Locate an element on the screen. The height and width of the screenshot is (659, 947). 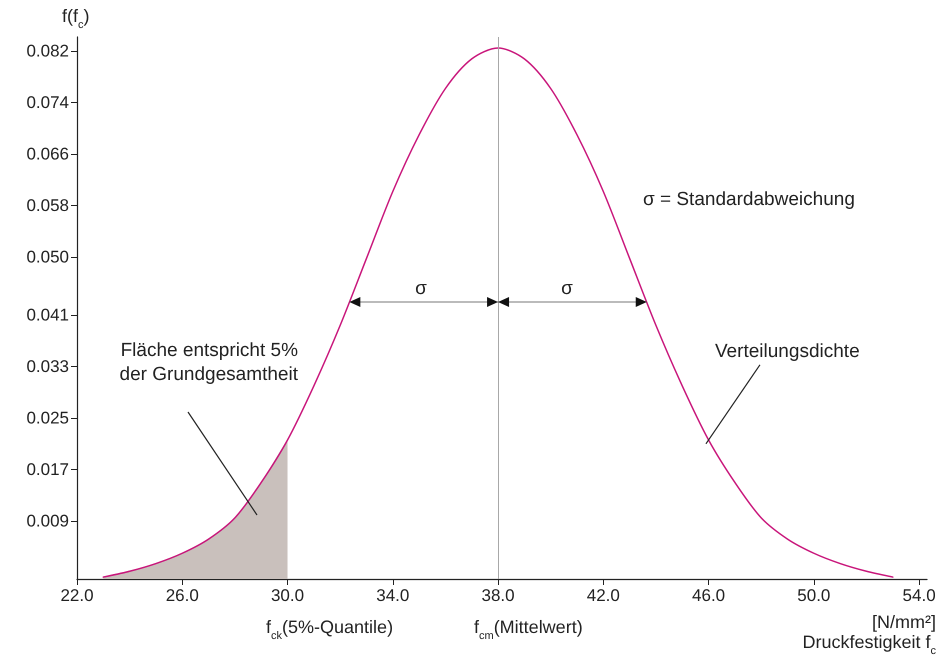
annotation: σ = Standardabweichung is located at coordinates (749, 199).